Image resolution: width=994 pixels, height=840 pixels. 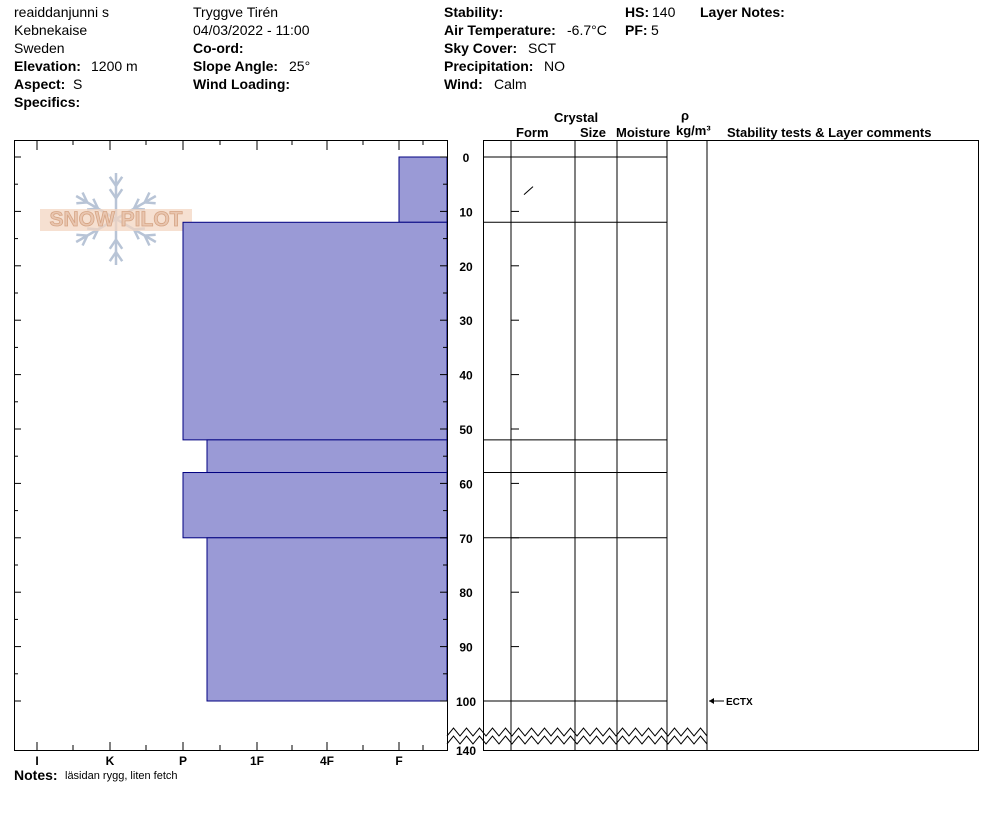 What do you see at coordinates (481, 48) in the screenshot?
I see `sky-cover-label: Sky Cover:` at bounding box center [481, 48].